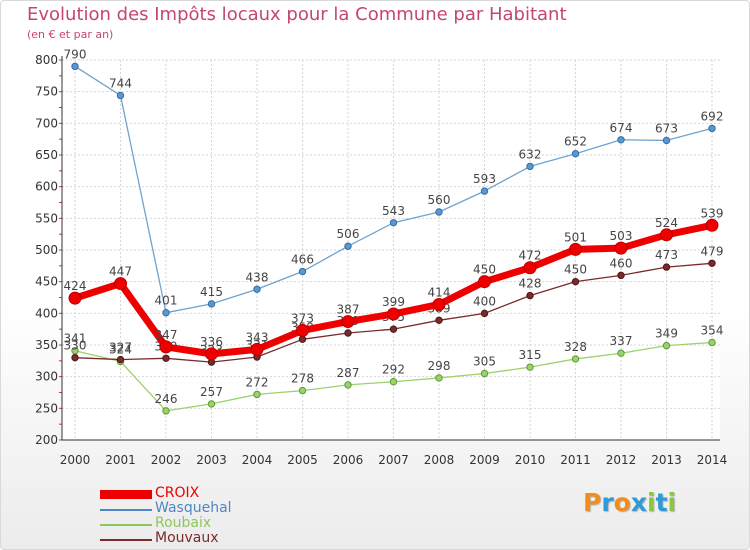  Describe the element at coordinates (592, 502) in the screenshot. I see `logo-letter: P` at that location.